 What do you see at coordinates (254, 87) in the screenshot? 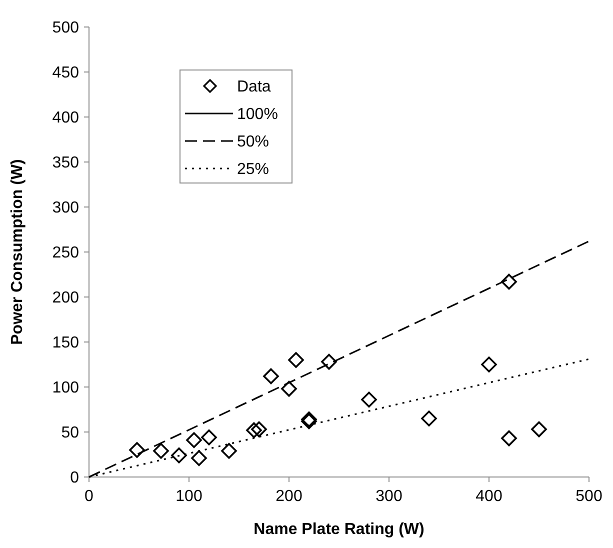
I see `legend-label: Data` at bounding box center [254, 87].